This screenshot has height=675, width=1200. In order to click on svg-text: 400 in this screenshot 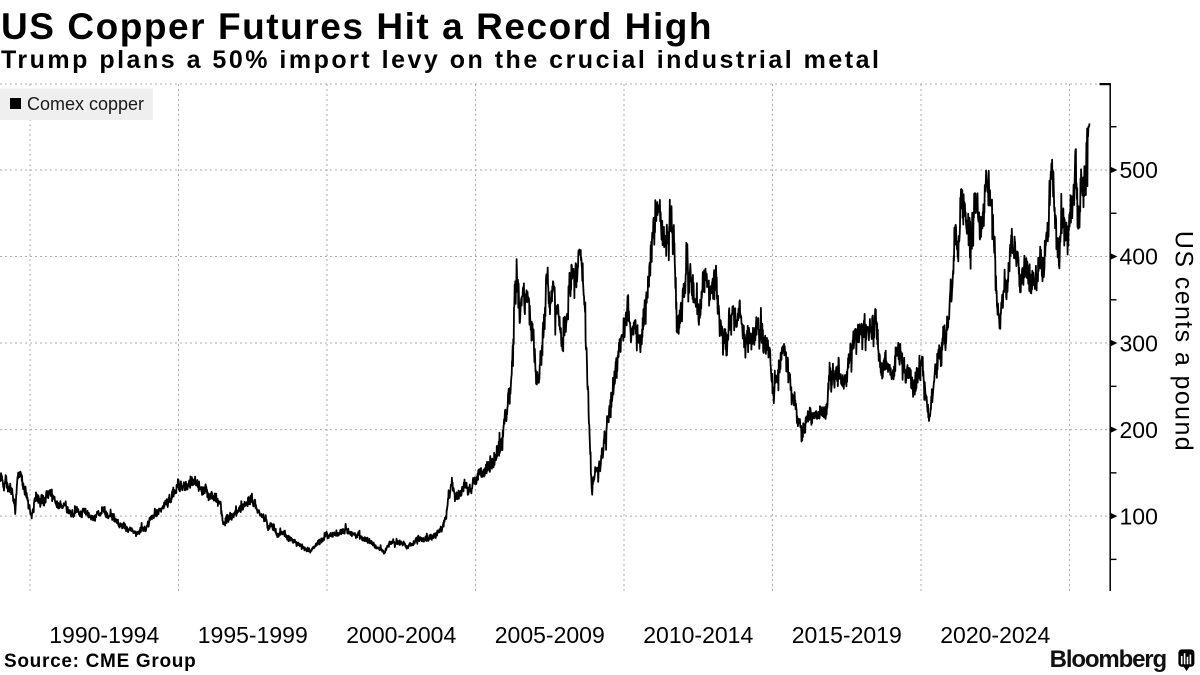, I will do `click(1139, 257)`.